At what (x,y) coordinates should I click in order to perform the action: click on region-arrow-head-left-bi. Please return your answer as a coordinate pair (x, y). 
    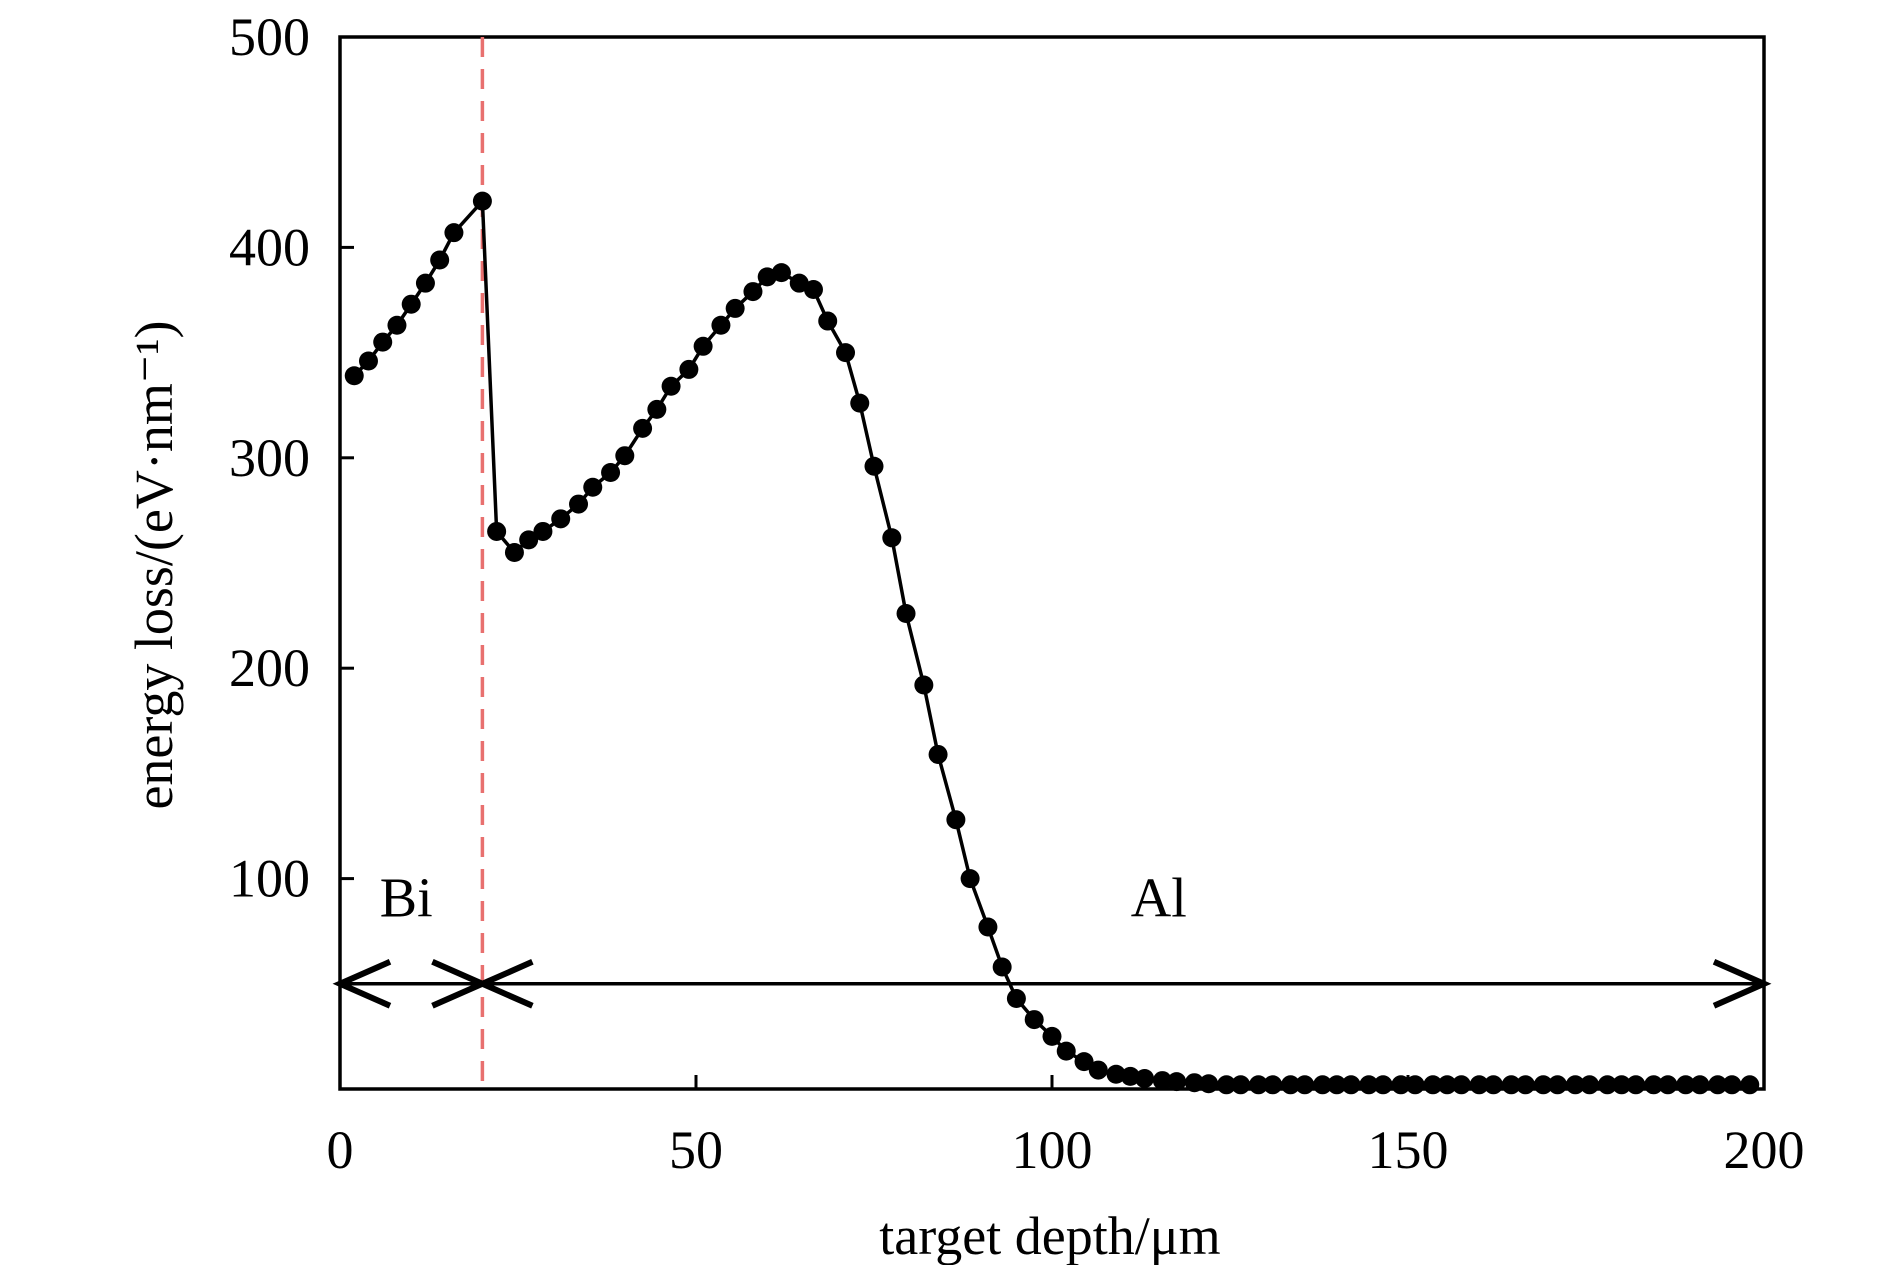
    Looking at the image, I should click on (362, 984).